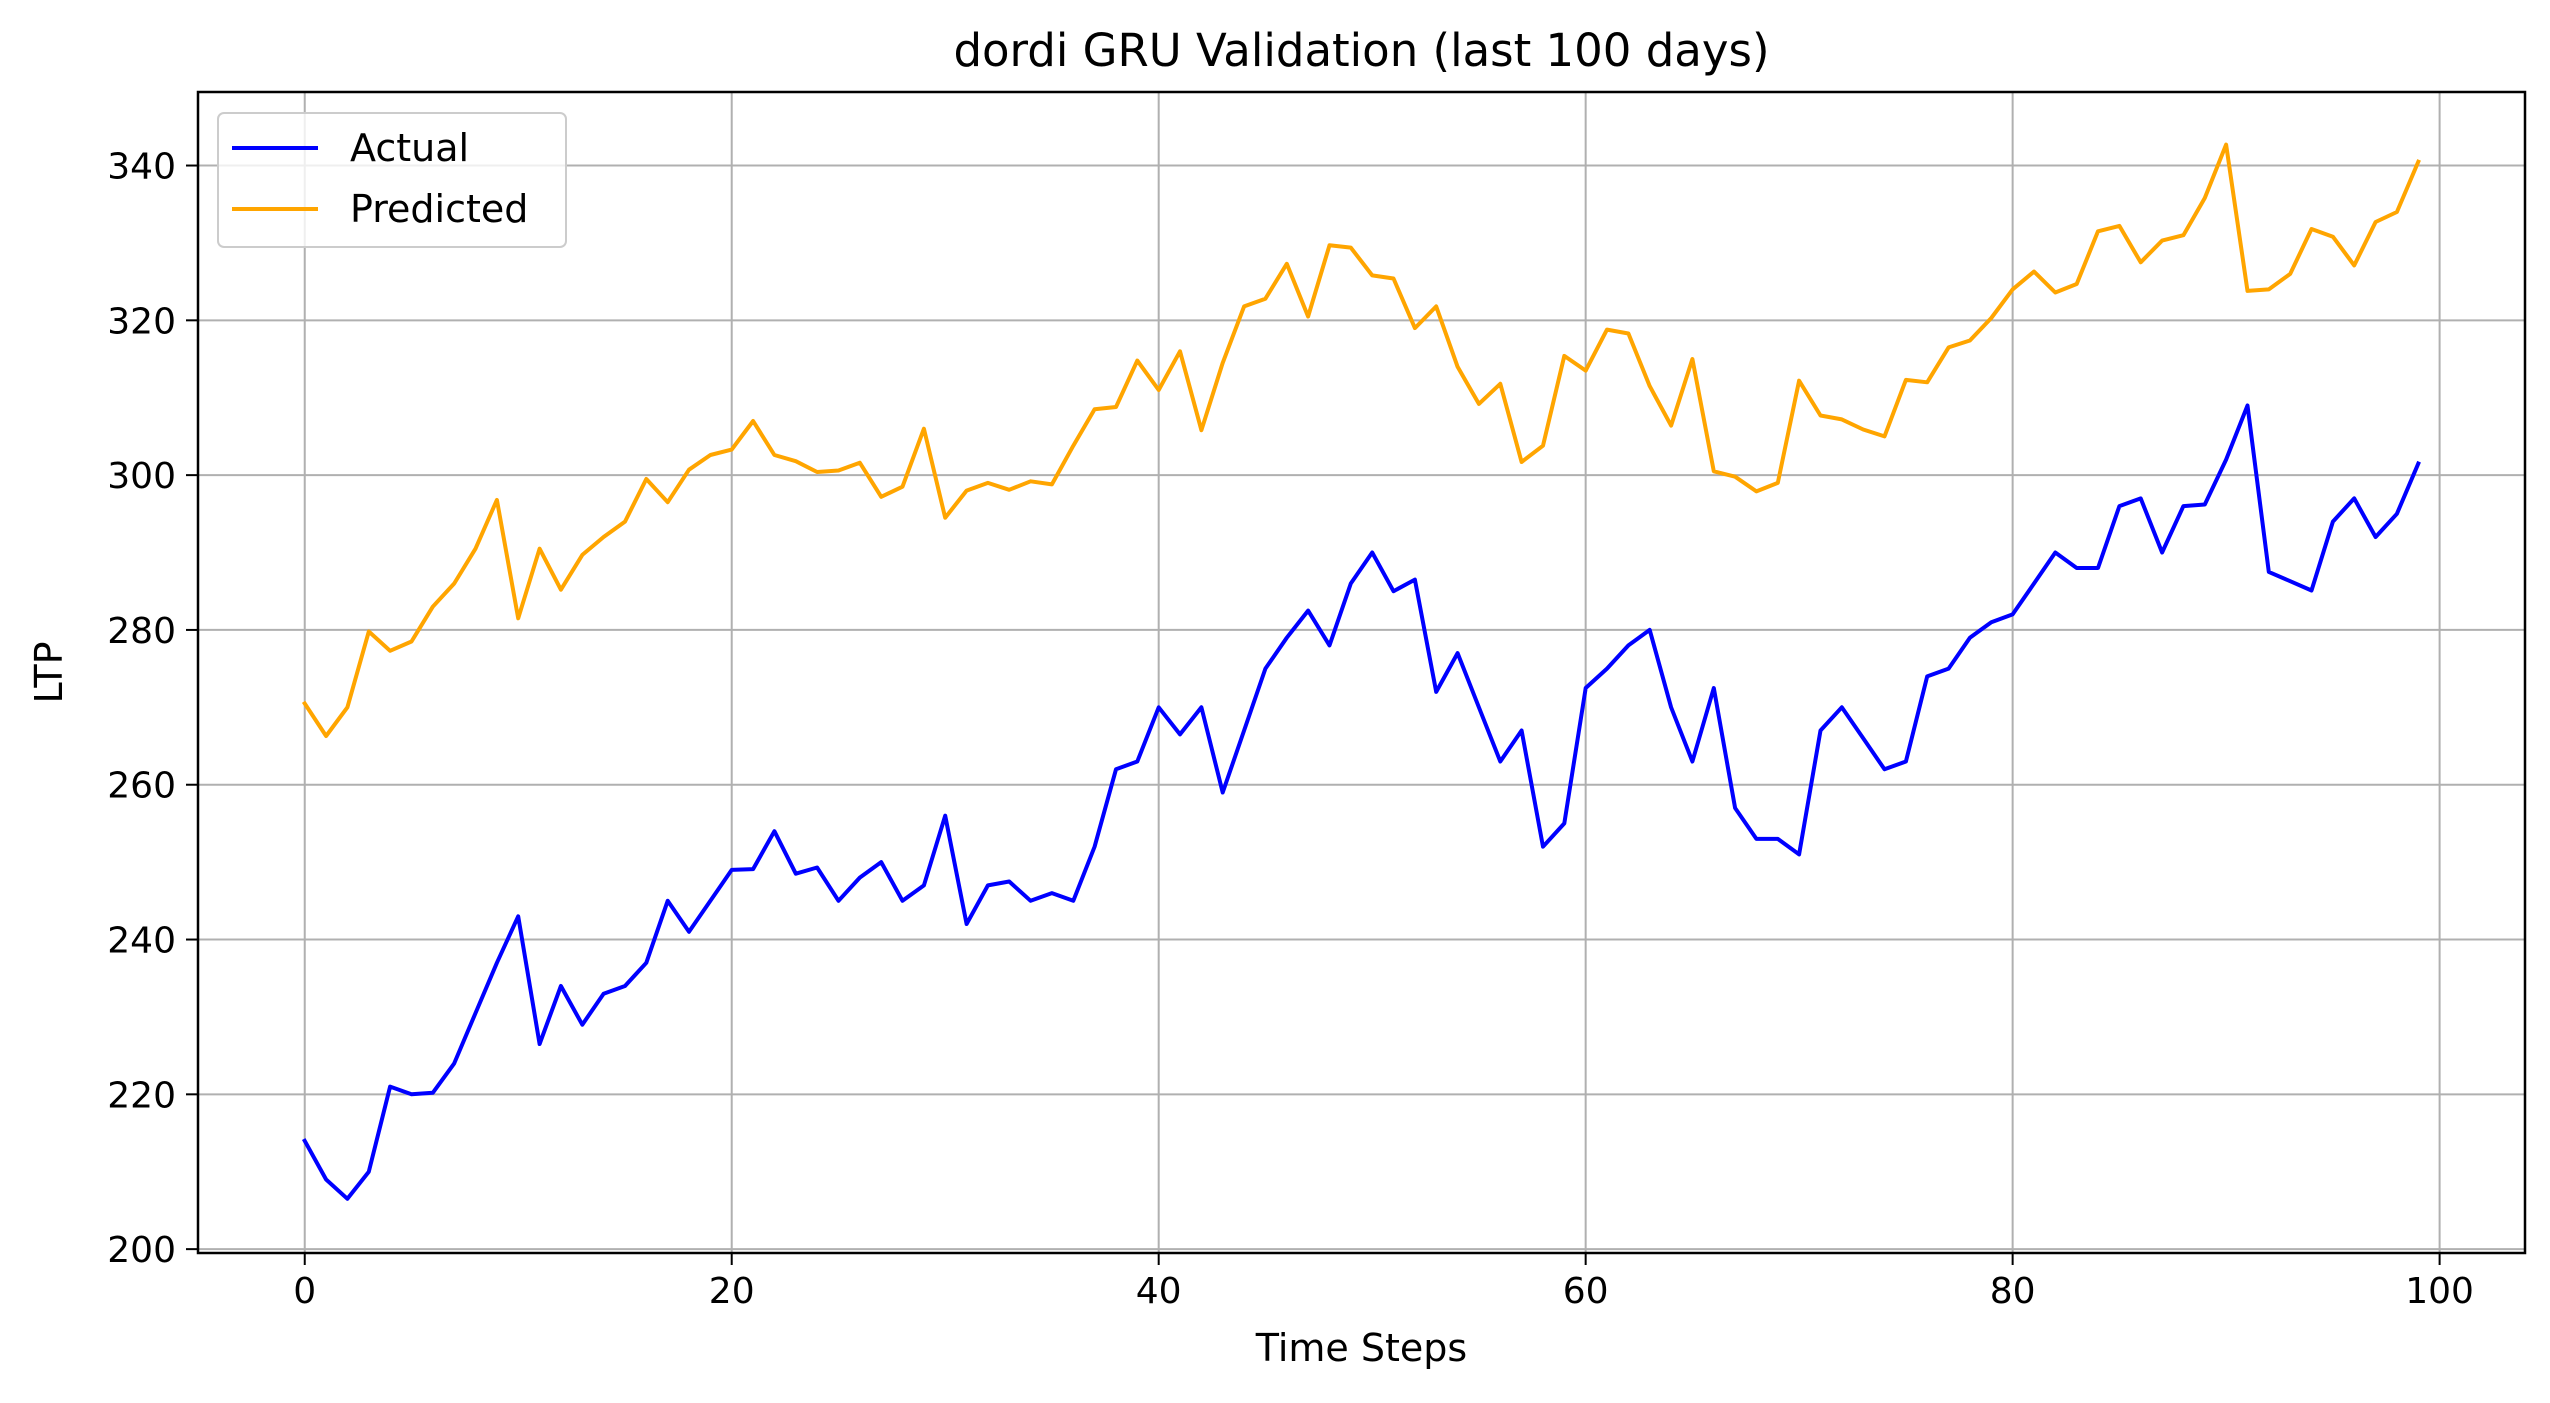 This screenshot has width=2550, height=1403. What do you see at coordinates (1361, 1348) in the screenshot?
I see `x-axis-label: Time Steps` at bounding box center [1361, 1348].